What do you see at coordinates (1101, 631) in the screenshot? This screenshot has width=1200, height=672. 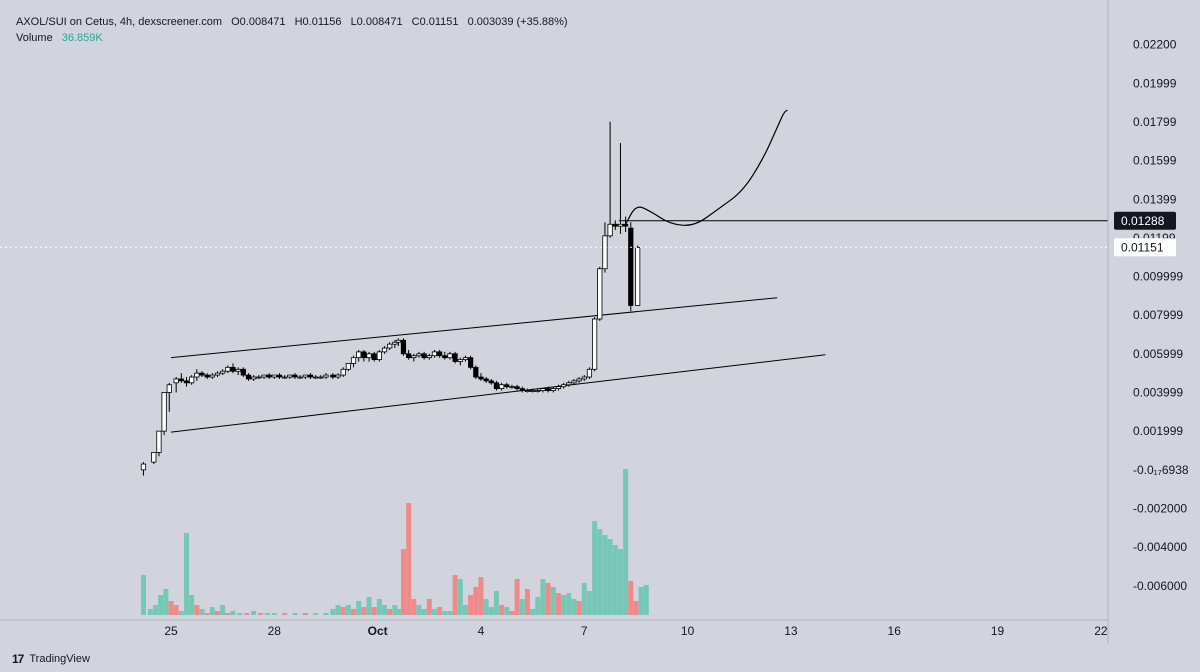 I see `date-tick-label: 22` at bounding box center [1101, 631].